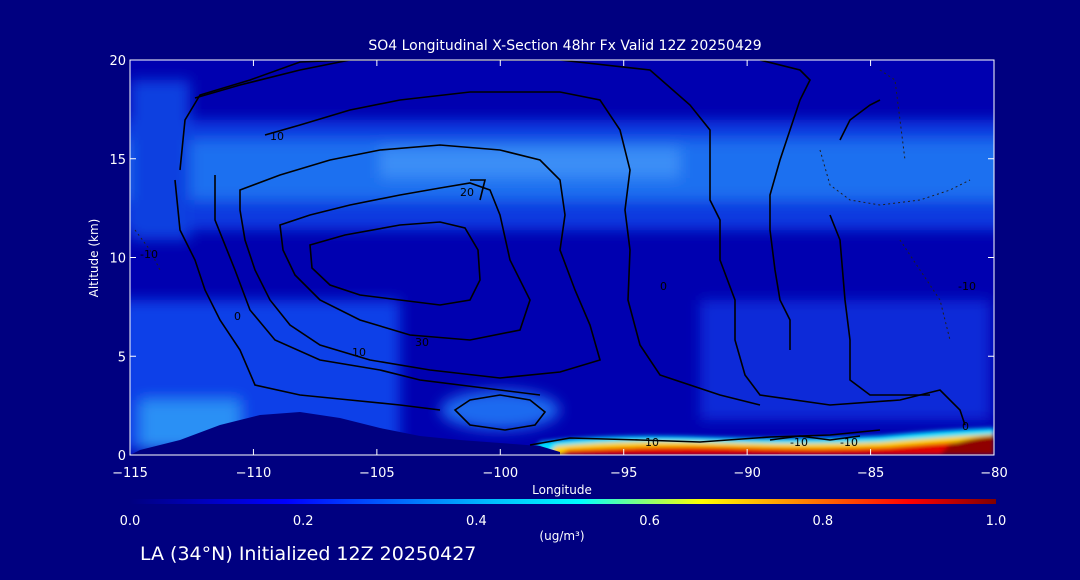 Image resolution: width=1080 pixels, height=580 pixels. I want to click on x-tick-label: −95, so click(623, 473).